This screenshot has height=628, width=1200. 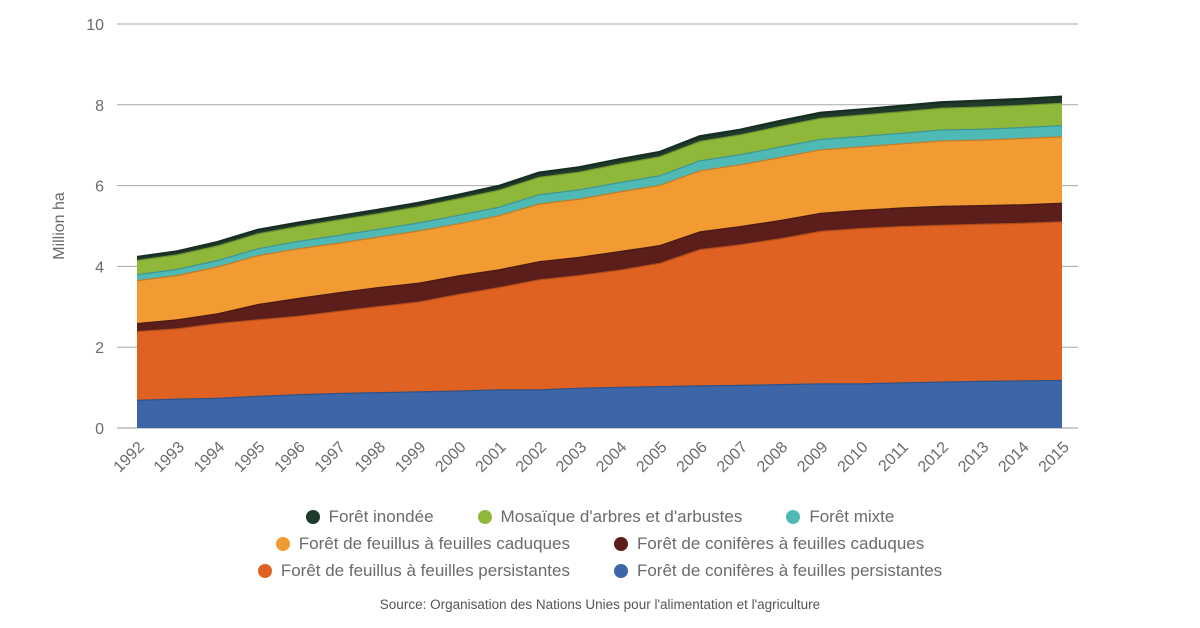 I want to click on legend-label: Forêt de conifères à feuilles caduques, so click(x=780, y=543).